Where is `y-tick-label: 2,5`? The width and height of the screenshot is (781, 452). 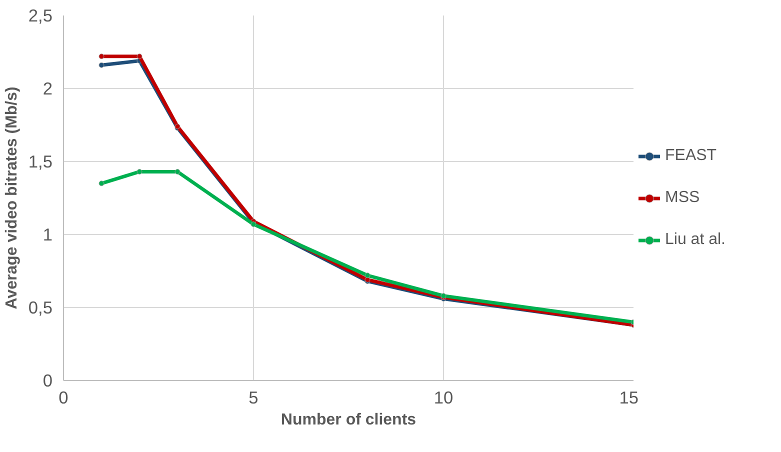 y-tick-label: 2,5 is located at coordinates (40, 16).